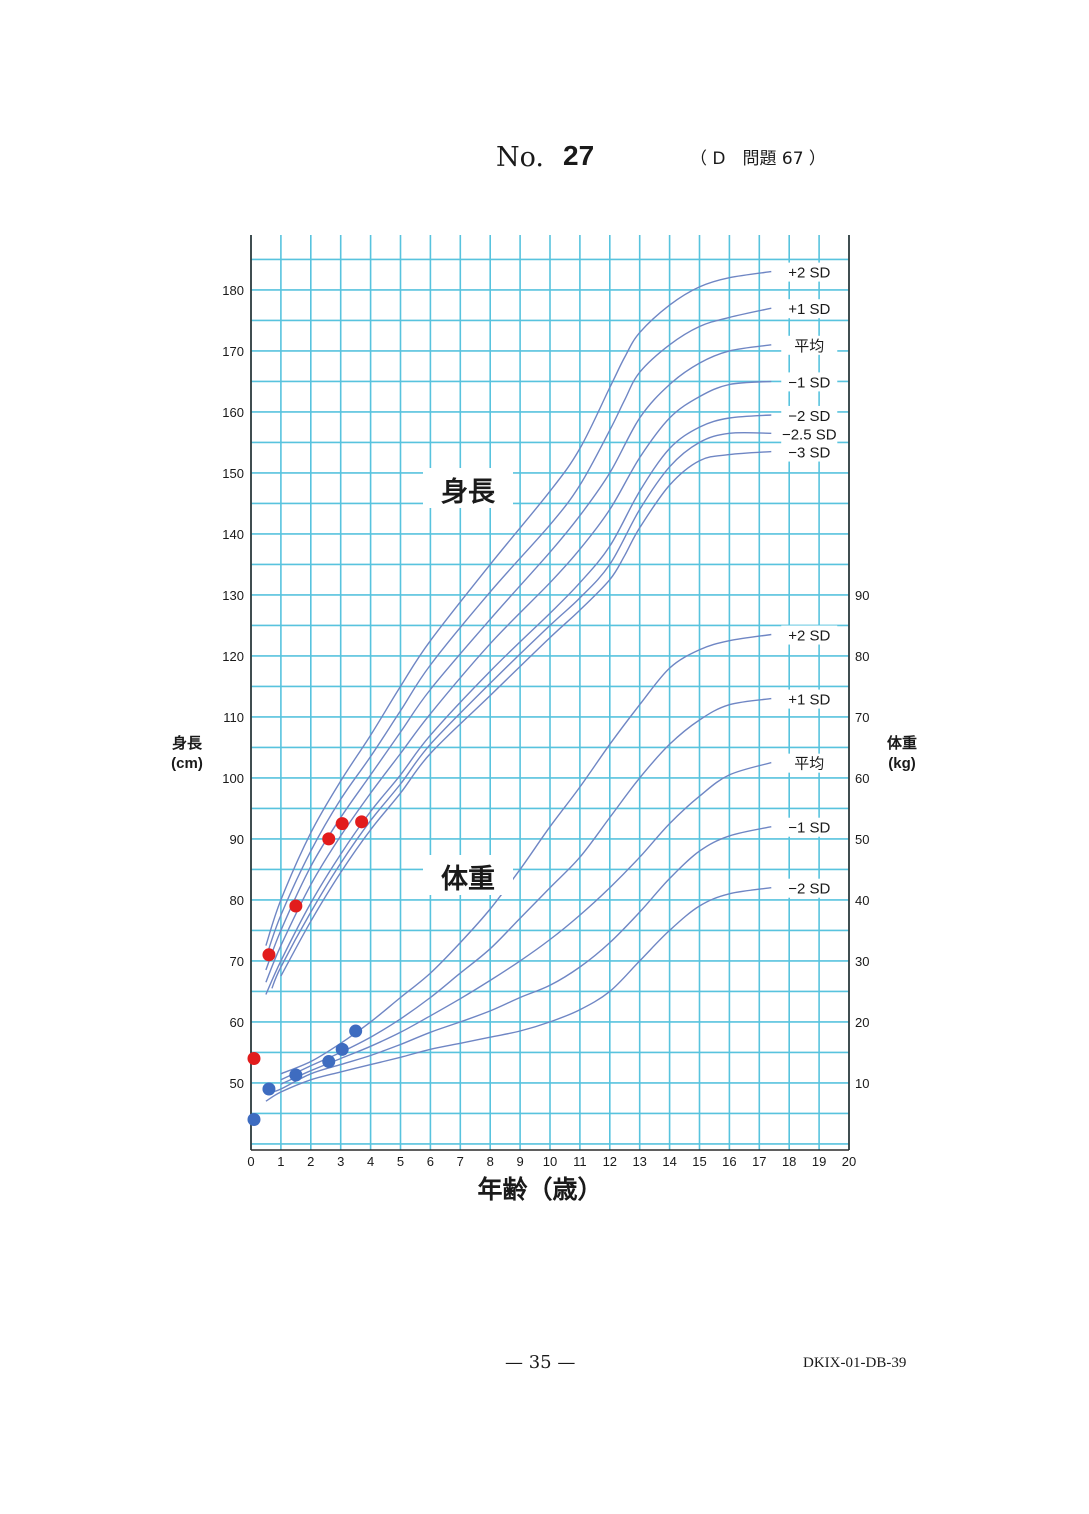 Image resolution: width=1089 pixels, height=1514 pixels. I want to click on height-curve-label: 平均, so click(809, 346).